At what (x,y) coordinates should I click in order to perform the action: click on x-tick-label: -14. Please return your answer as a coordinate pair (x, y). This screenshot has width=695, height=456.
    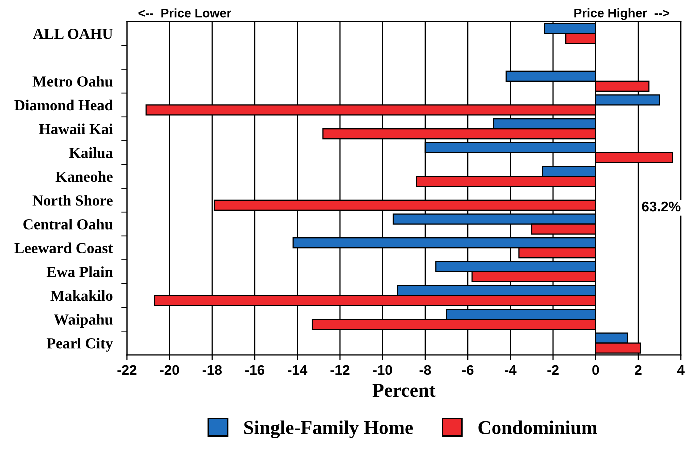
    Looking at the image, I should click on (298, 370).